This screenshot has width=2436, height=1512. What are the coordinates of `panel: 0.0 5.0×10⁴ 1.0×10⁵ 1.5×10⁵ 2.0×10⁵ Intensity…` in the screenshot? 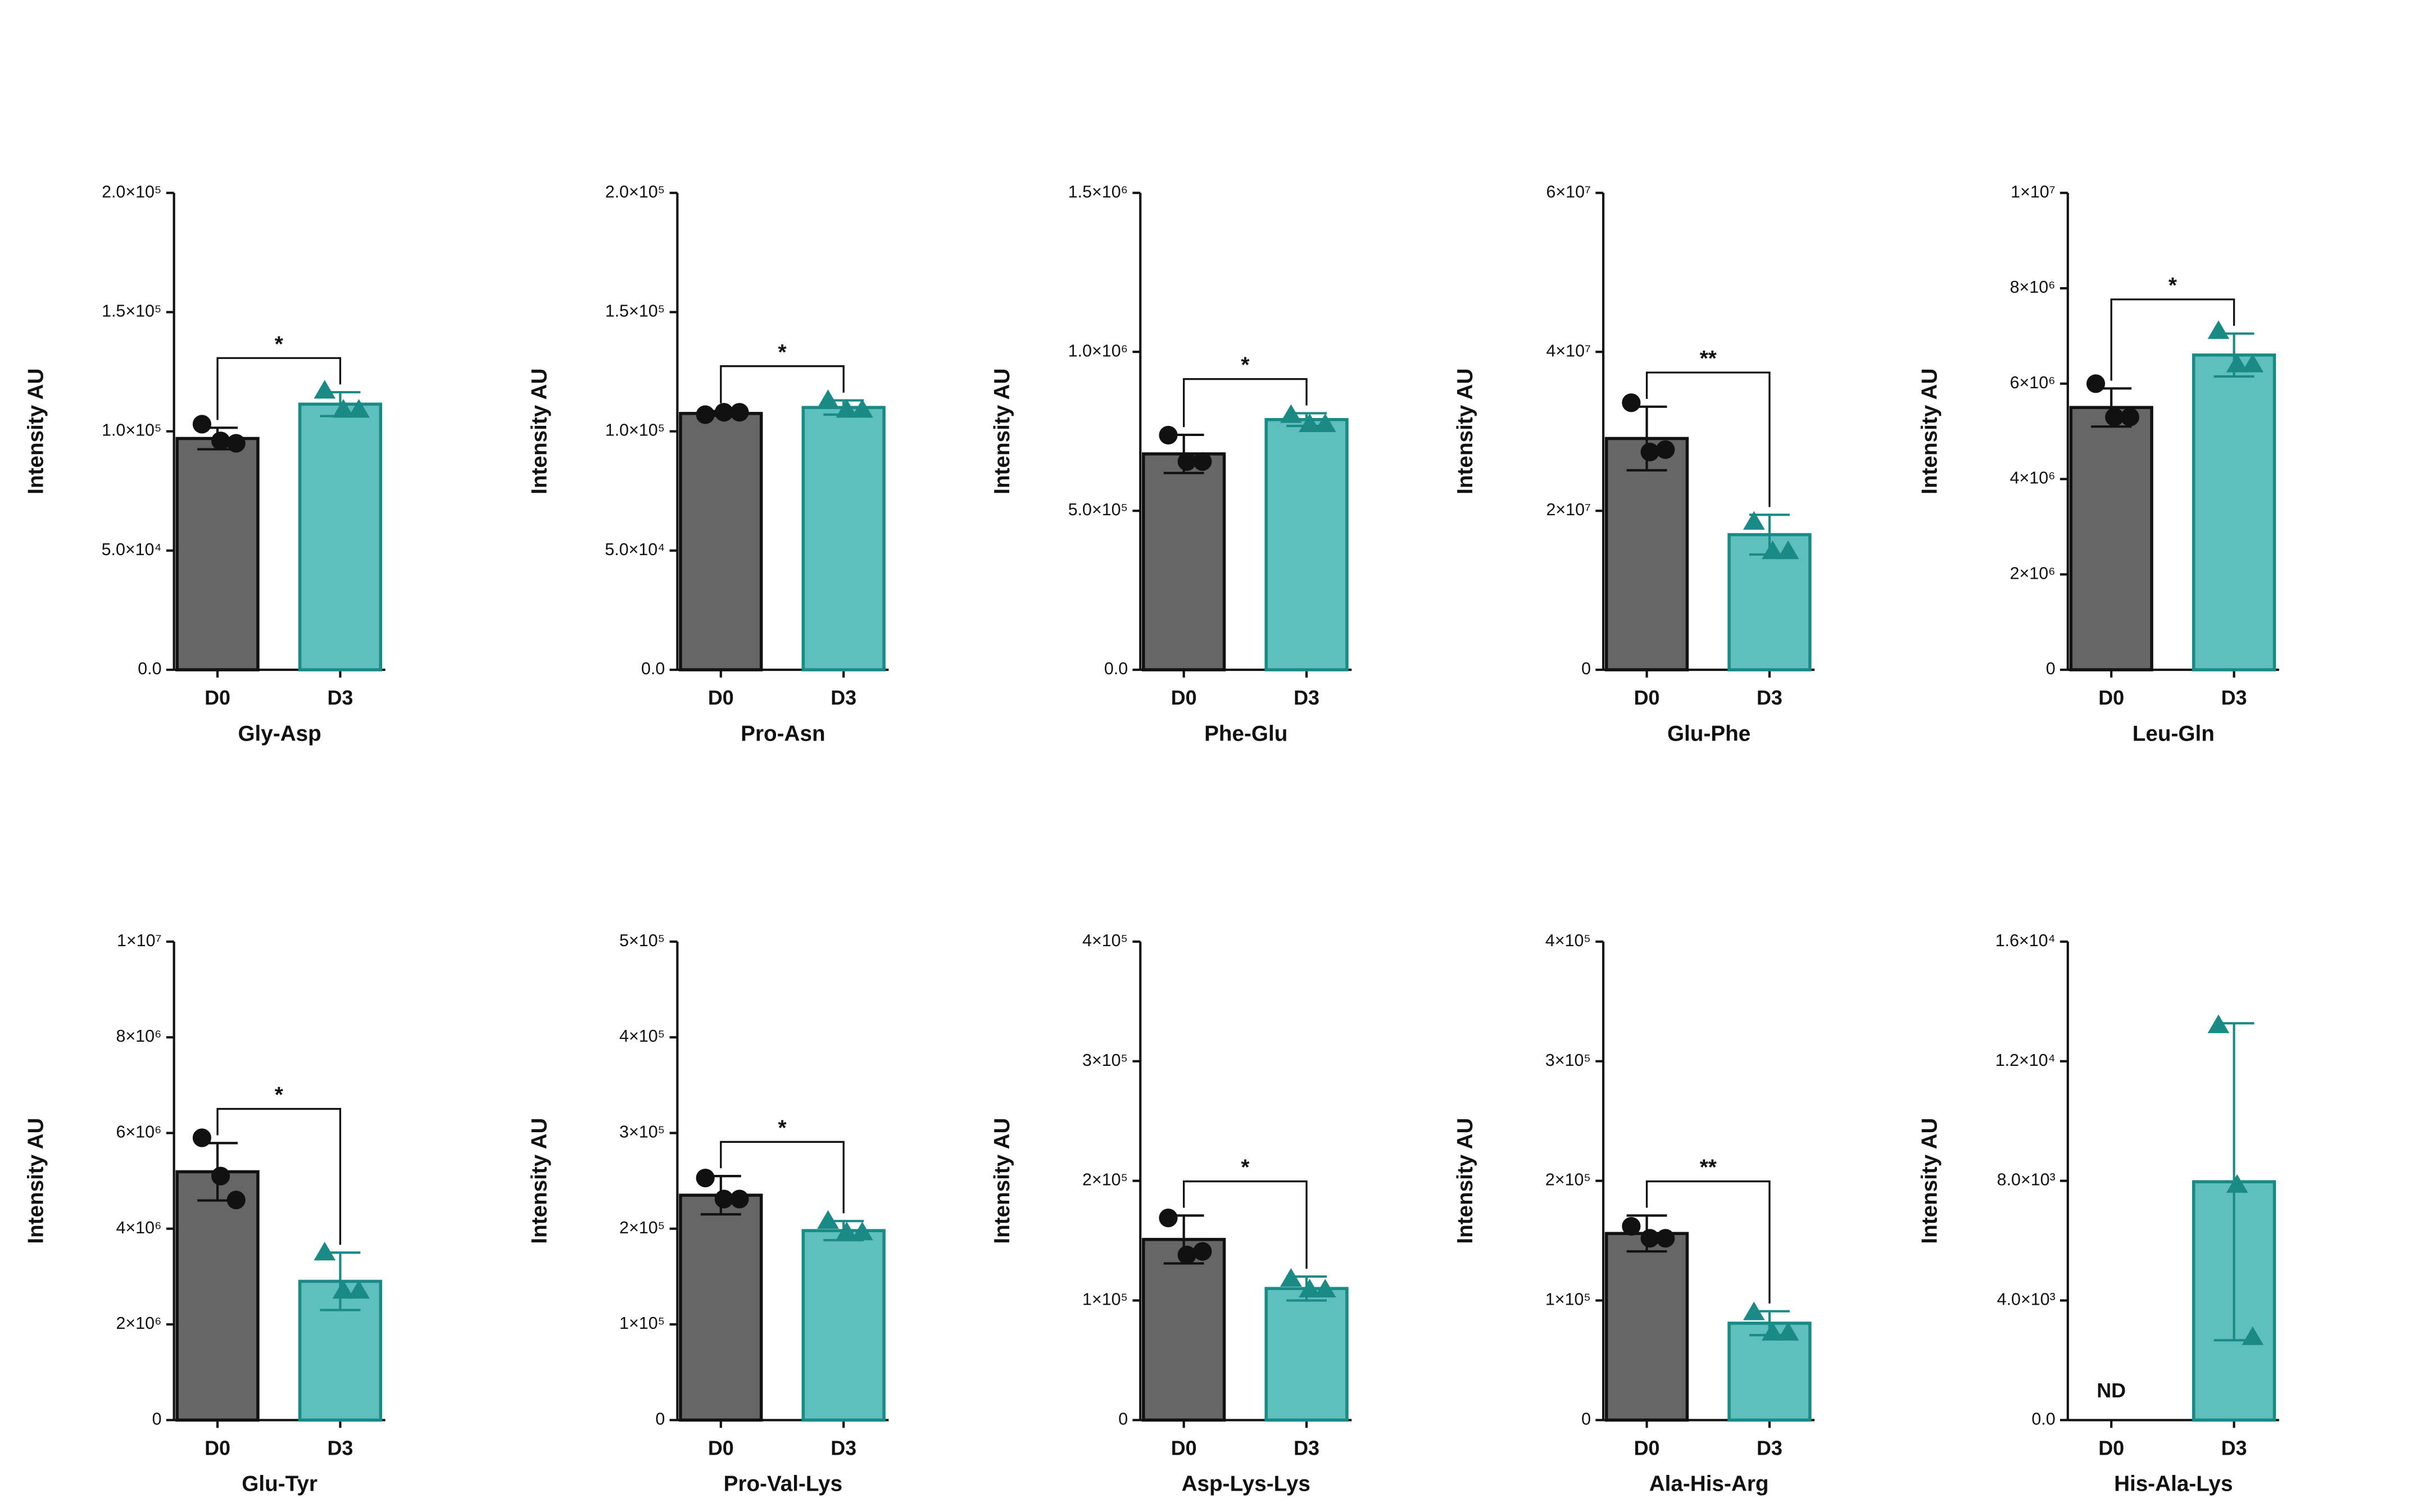 It's located at (204, 464).